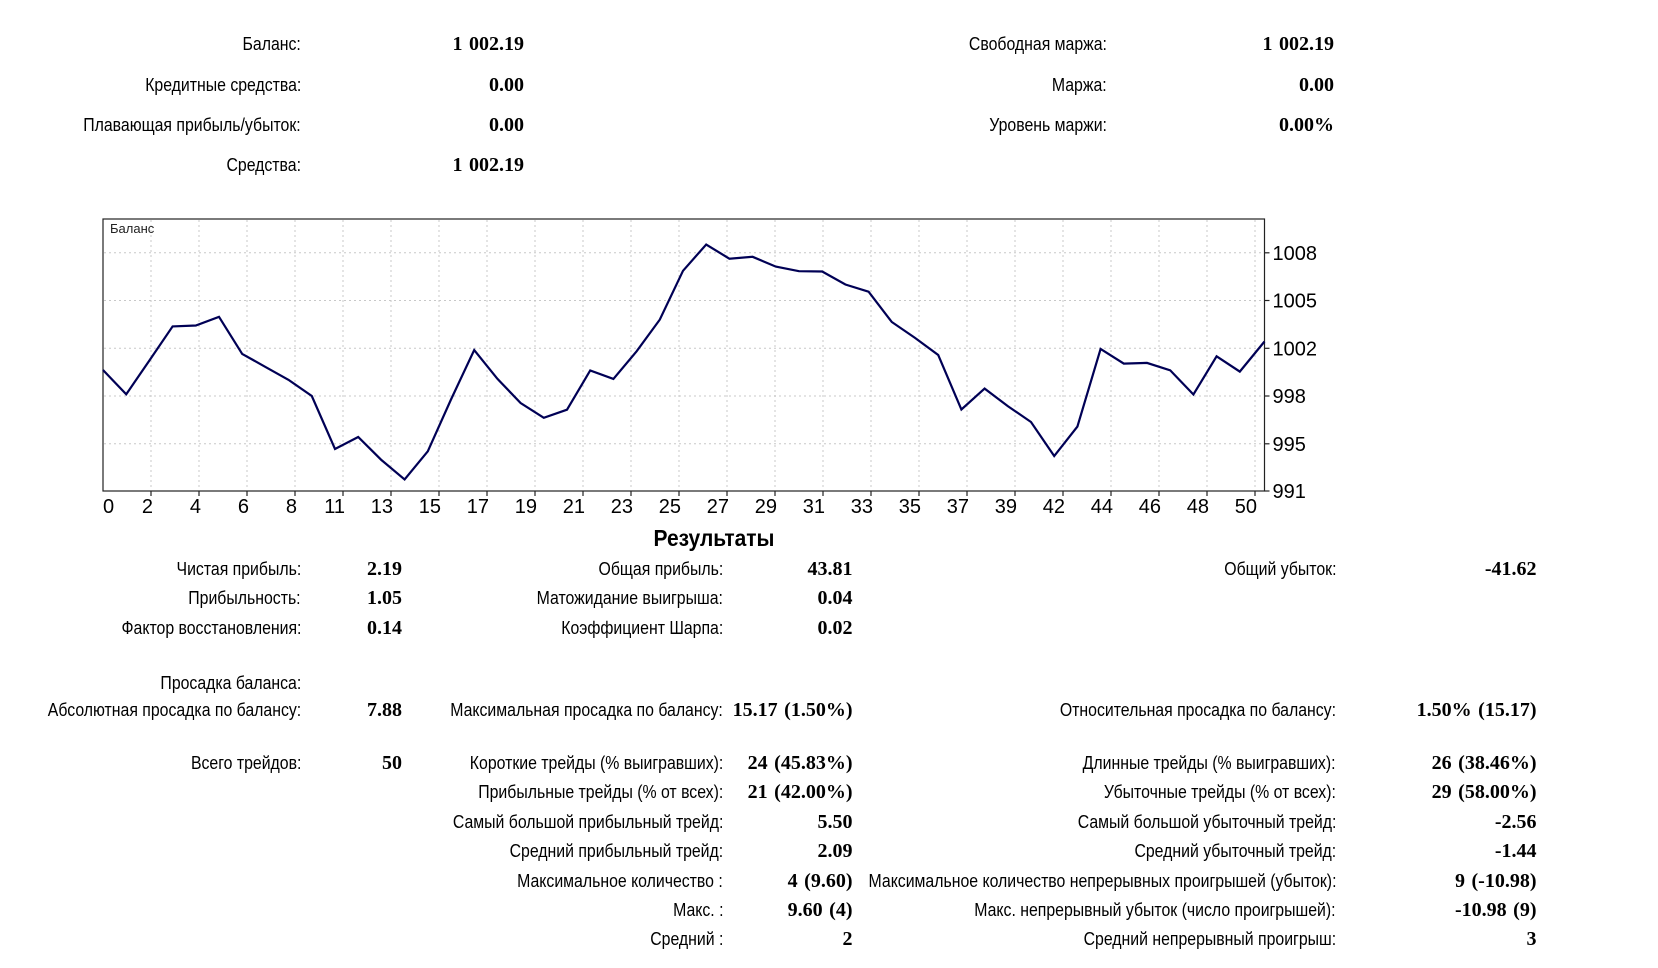 The width and height of the screenshot is (1658, 968). Describe the element at coordinates (958, 507) in the screenshot. I see `svg-text: 37` at that location.